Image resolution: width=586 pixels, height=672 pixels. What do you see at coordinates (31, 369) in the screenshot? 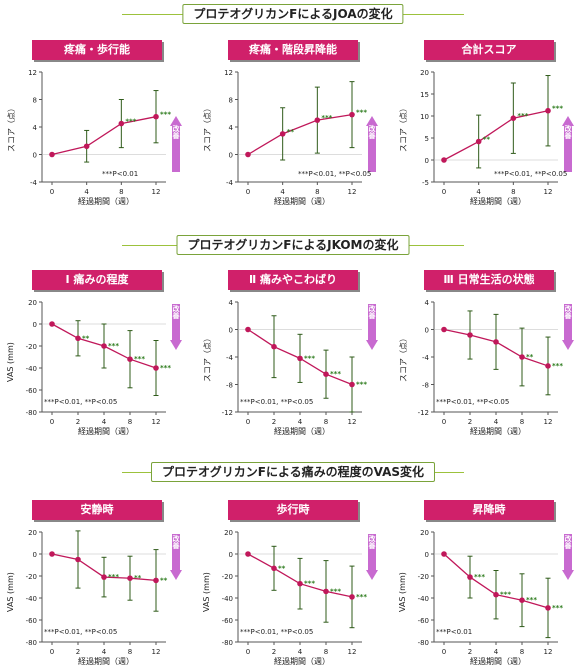
I see `y-tick-label: -40` at bounding box center [31, 369].